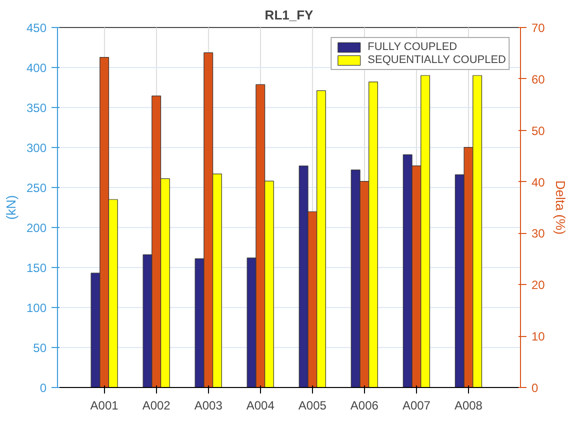 This screenshot has height=425, width=579. I want to click on y-tick-label: 50, so click(40, 348).